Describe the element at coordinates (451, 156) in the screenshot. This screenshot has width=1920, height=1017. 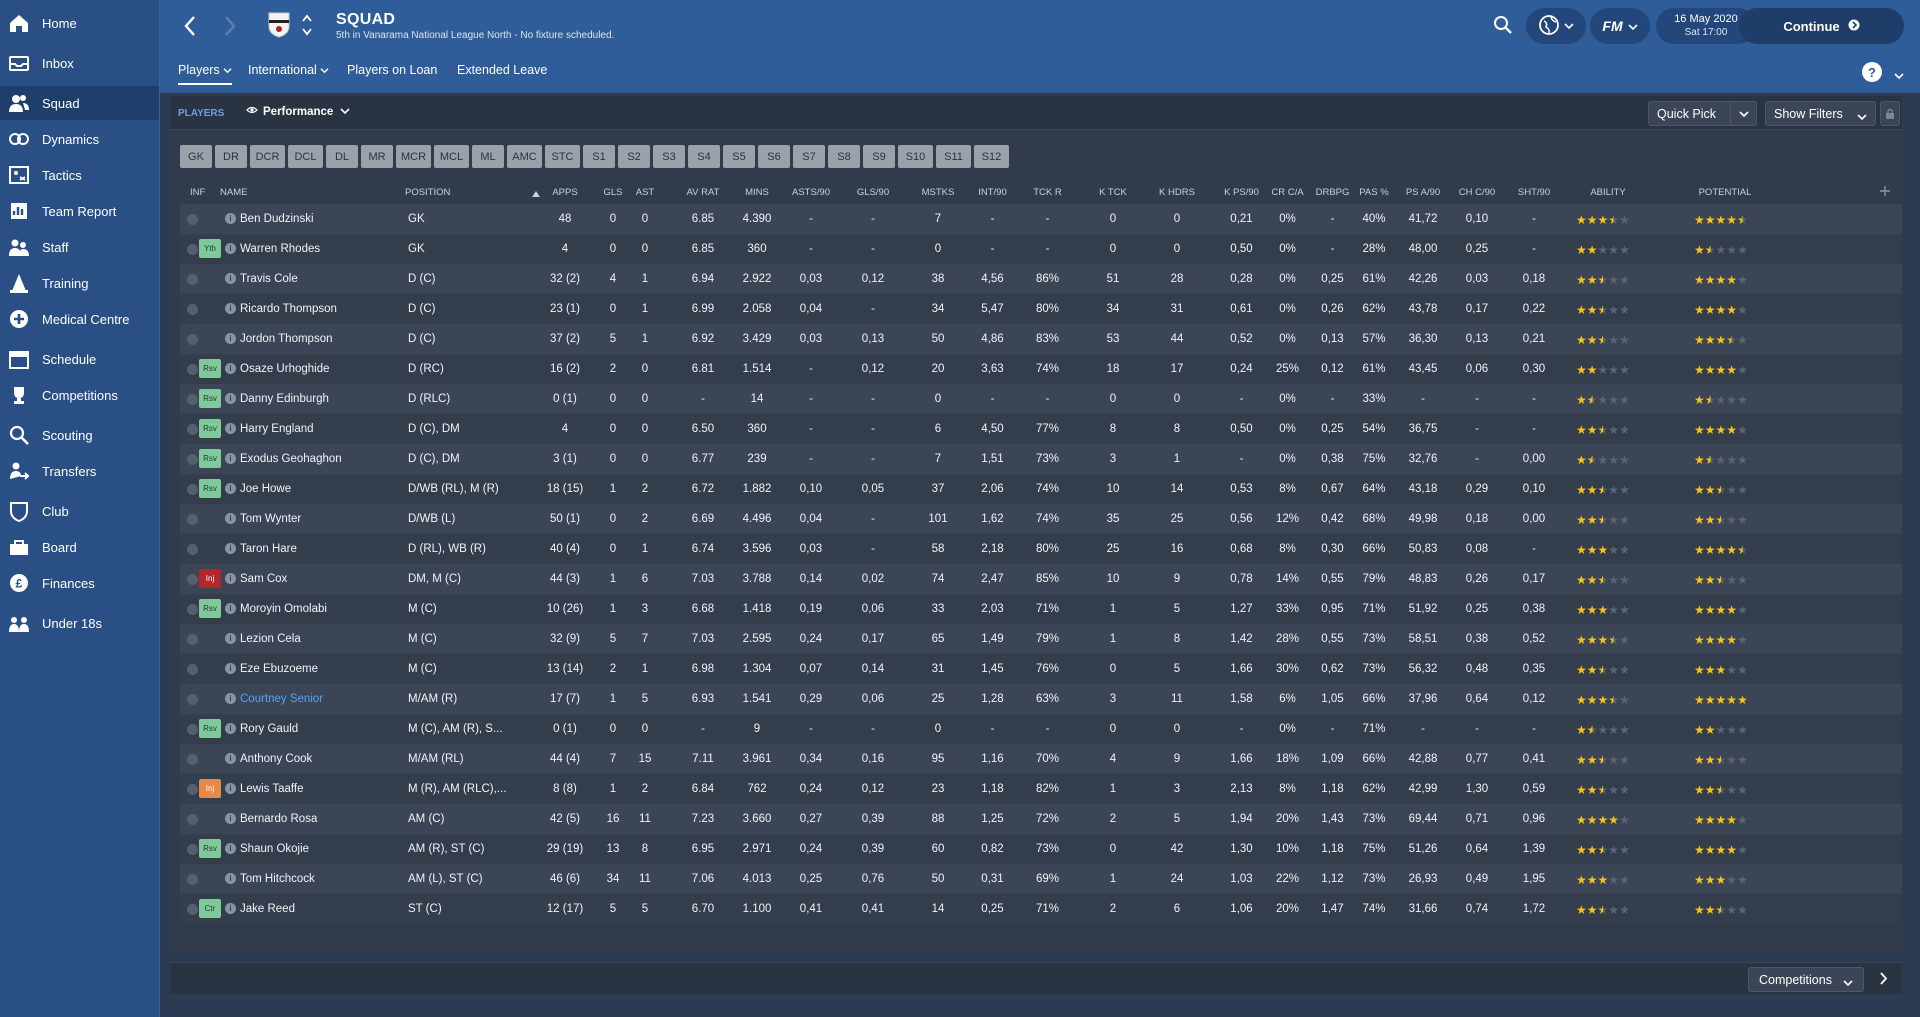
I see `position-filter-mcl: MCL` at that location.